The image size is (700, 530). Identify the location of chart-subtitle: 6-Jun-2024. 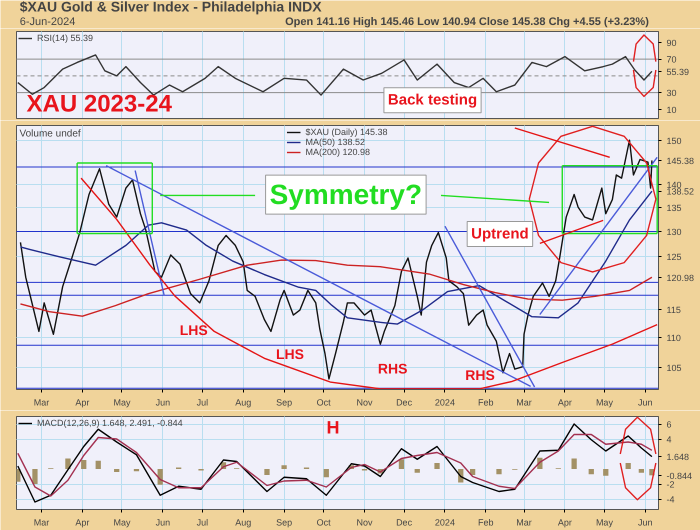
(48, 22).